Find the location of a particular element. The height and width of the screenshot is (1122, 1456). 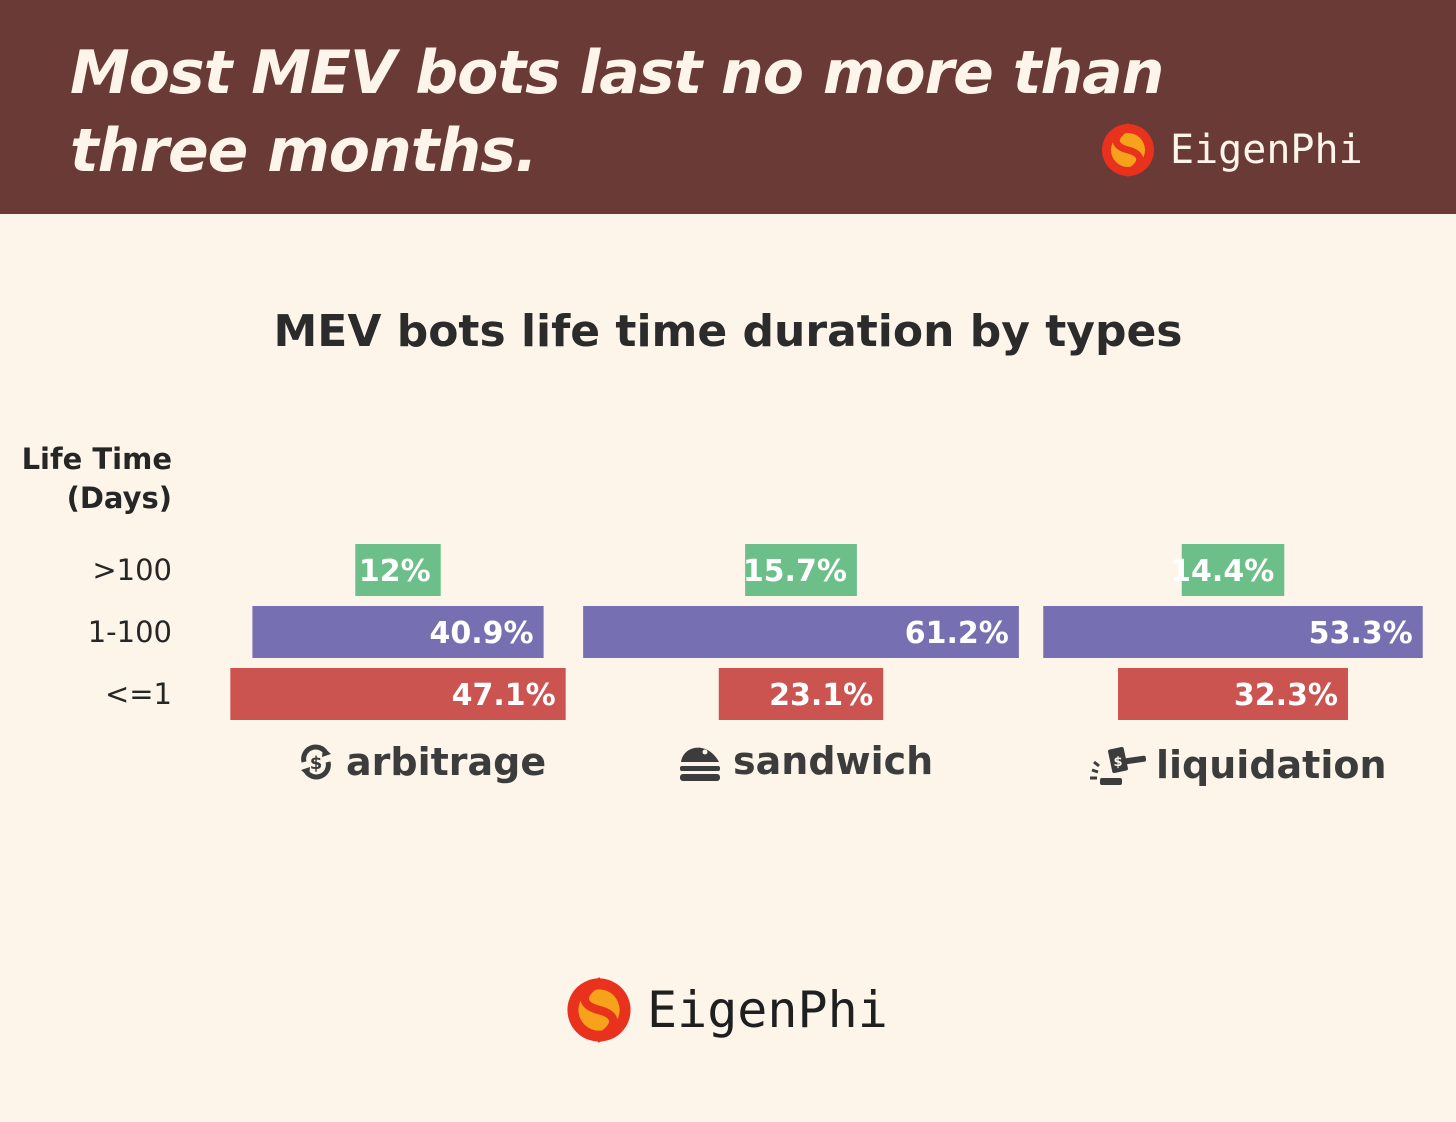

group-label-arbitrage: $ arbitrage is located at coordinates (421, 762).